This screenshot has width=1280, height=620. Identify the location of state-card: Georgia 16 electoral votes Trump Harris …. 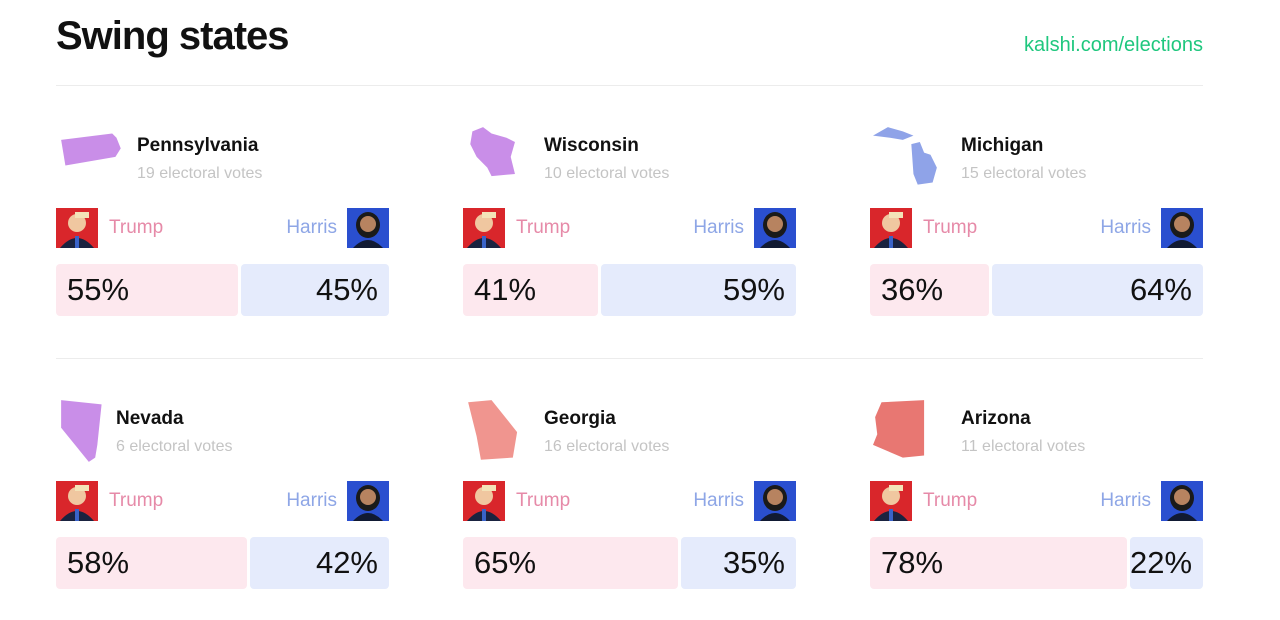
(629, 498).